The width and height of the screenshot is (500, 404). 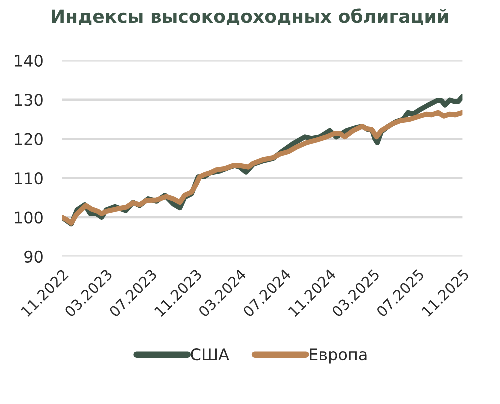 I want to click on y-tick-label: 100, so click(x=29, y=218).